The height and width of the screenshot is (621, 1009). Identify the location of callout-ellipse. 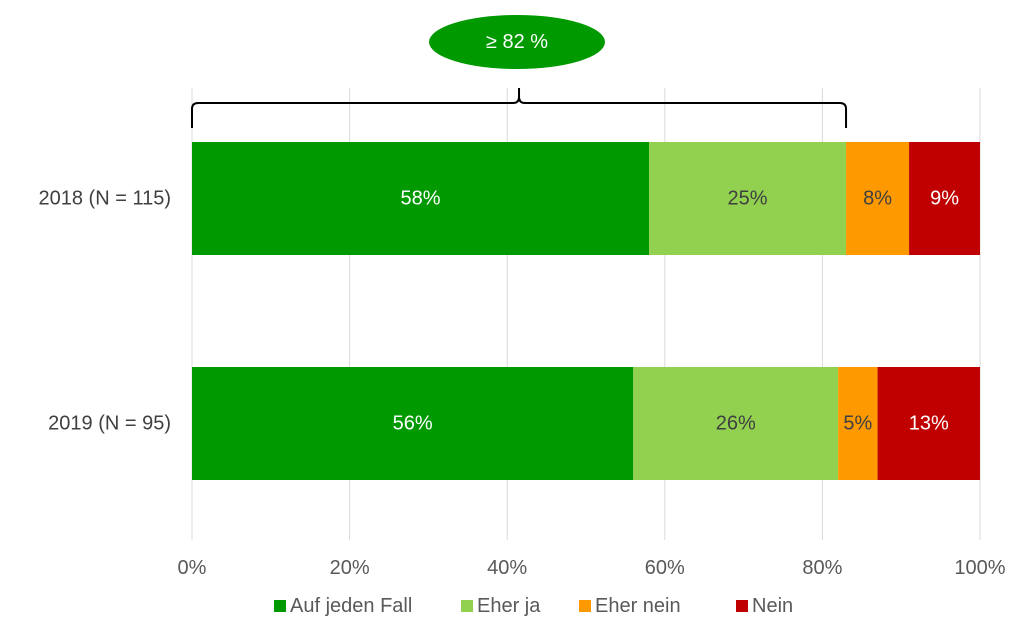
(517, 42).